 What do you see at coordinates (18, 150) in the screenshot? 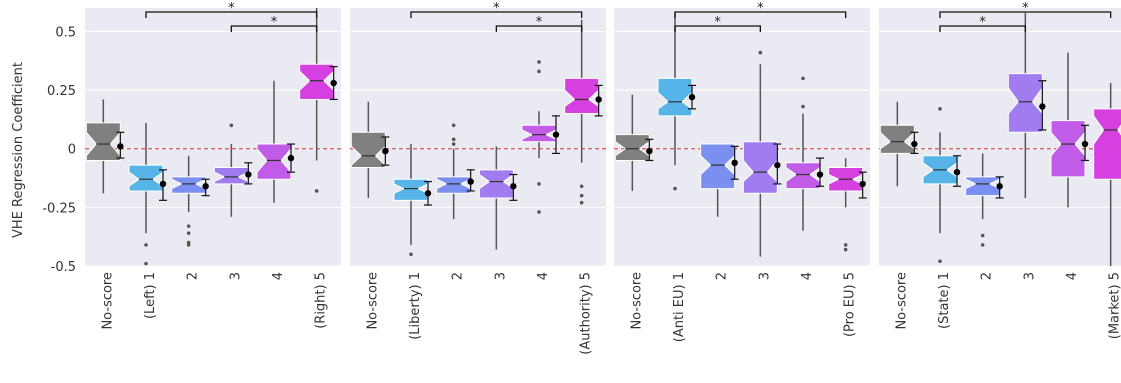
I see `y-axis-label: VHE Regression Coefficient` at bounding box center [18, 150].